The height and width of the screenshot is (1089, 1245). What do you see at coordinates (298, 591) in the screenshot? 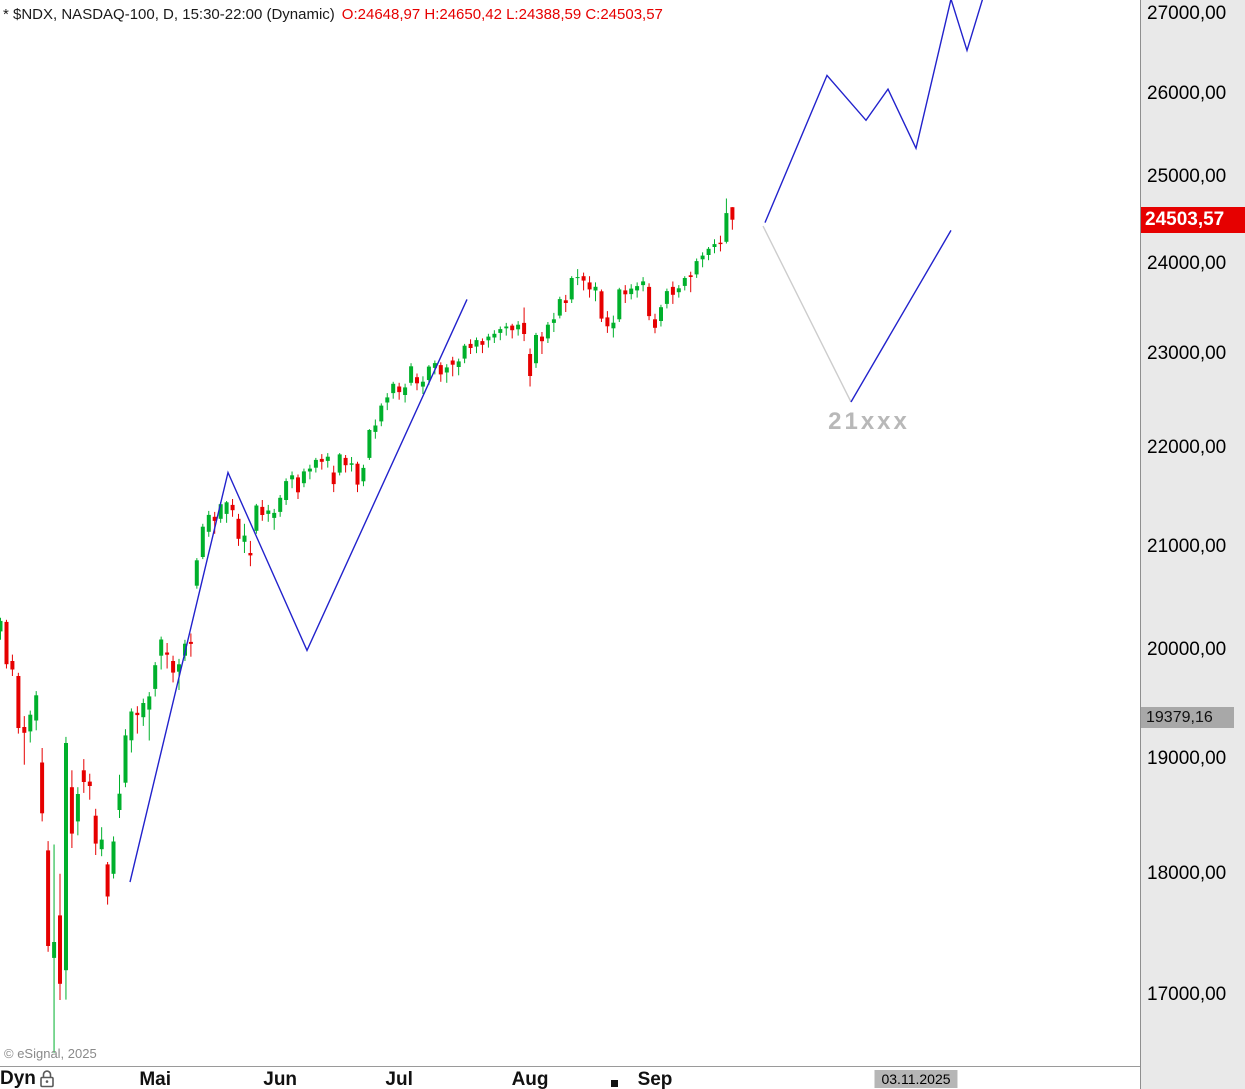
I see `wave-line-left` at bounding box center [298, 591].